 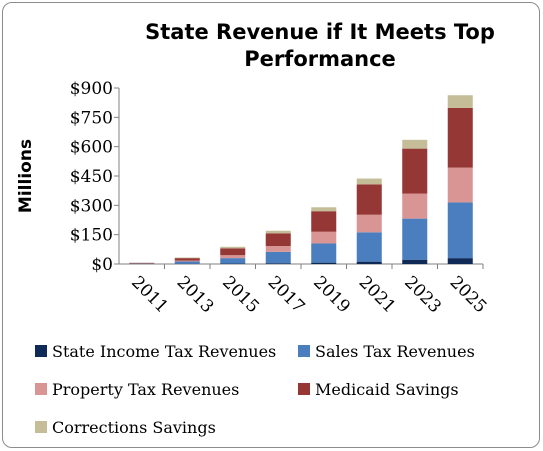 I want to click on legend-entry-label: State Income Tax Revenues, so click(x=164, y=351).